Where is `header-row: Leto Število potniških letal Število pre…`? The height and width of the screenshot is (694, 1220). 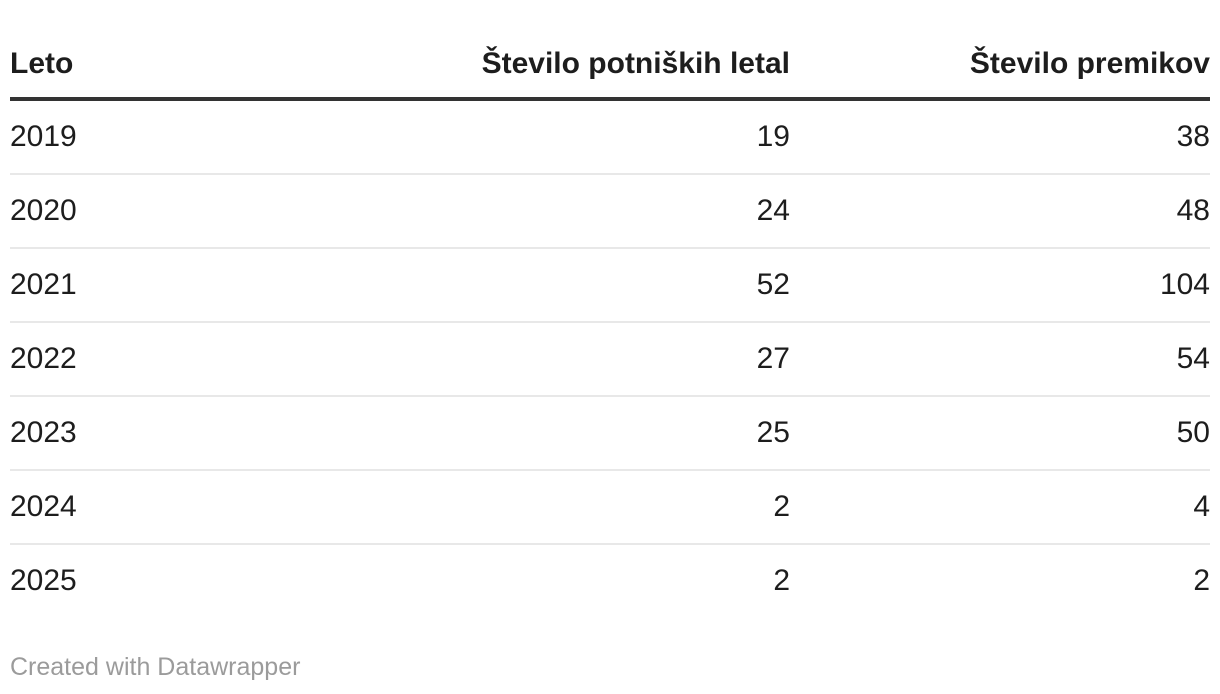
header-row: Leto Število potniških letal Število pre… is located at coordinates (610, 50).